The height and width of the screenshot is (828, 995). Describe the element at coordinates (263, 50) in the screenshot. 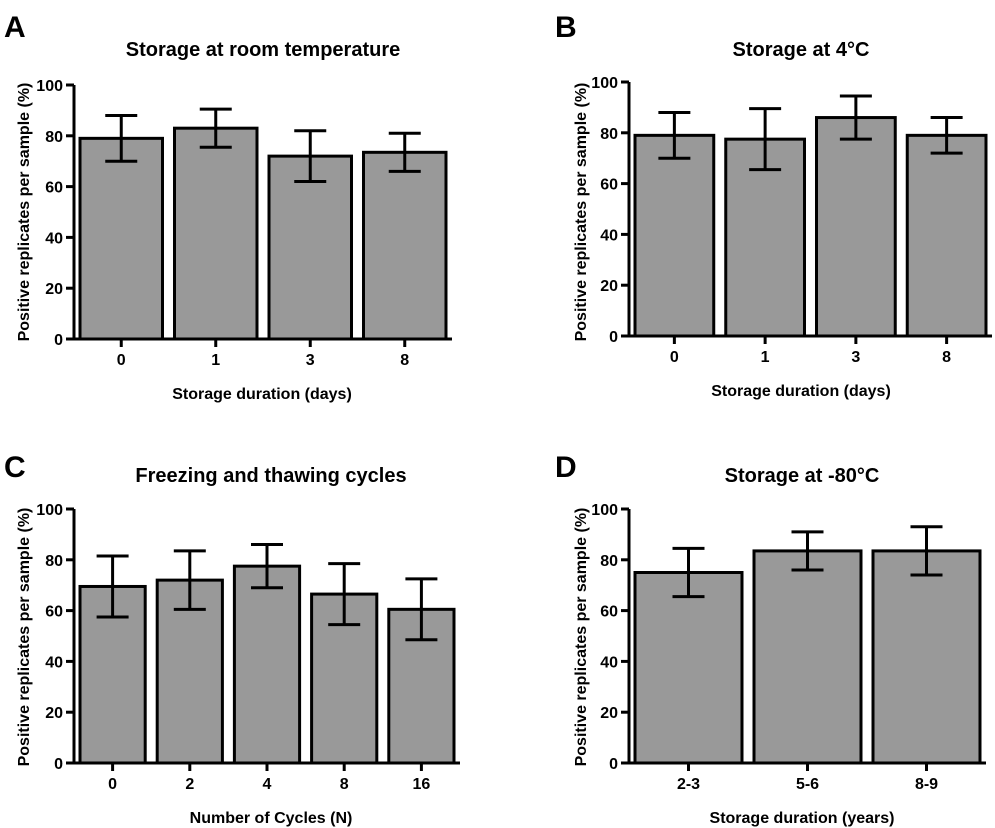

I see `chart-title-a: Storage at room temperature` at that location.